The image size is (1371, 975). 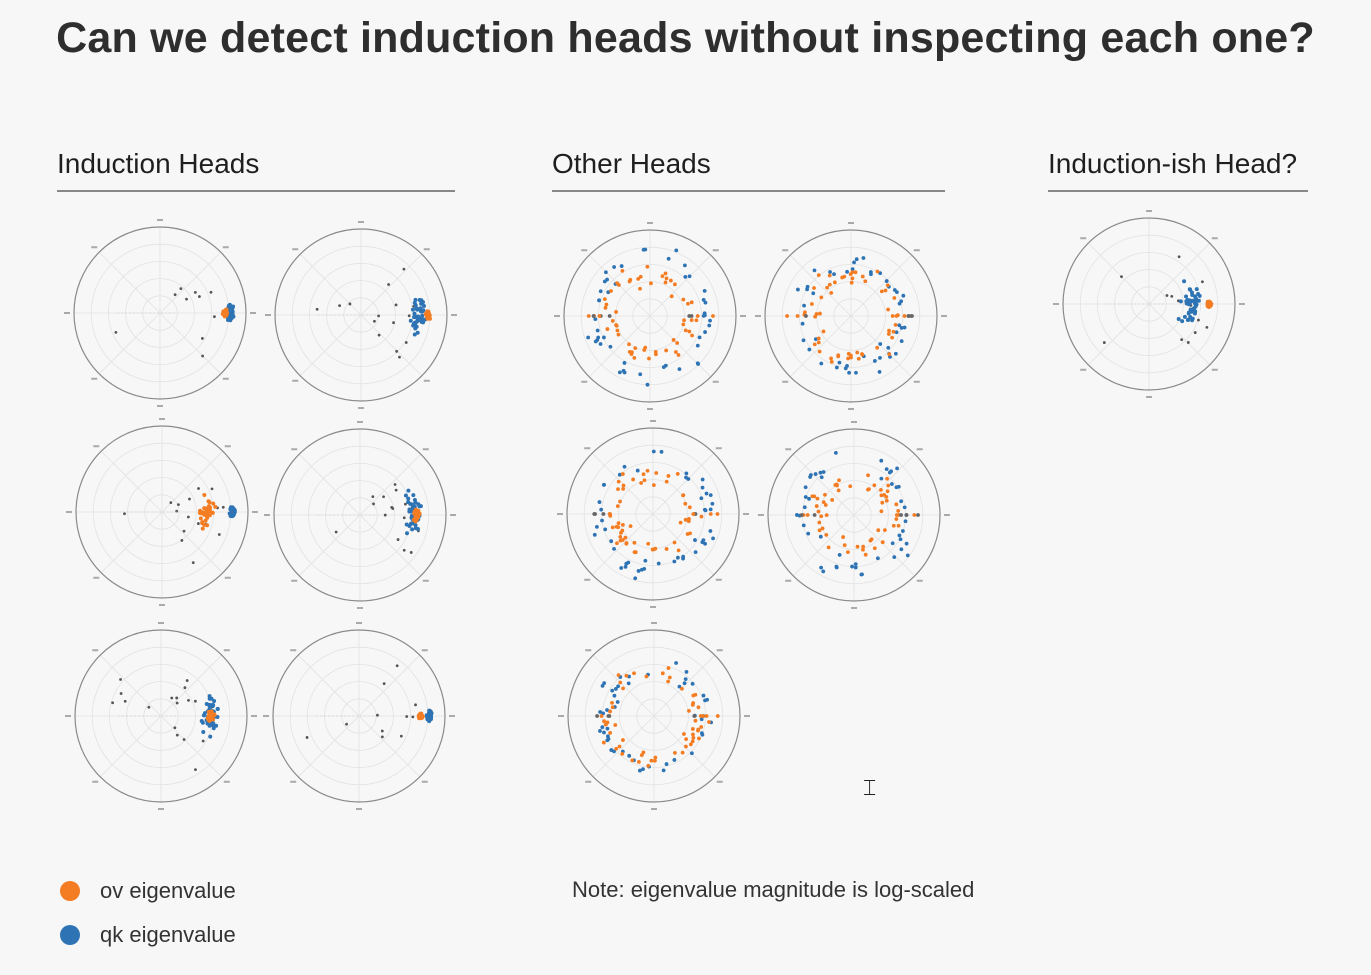 I want to click on other-heads-label: Other Heads, so click(x=631, y=163).